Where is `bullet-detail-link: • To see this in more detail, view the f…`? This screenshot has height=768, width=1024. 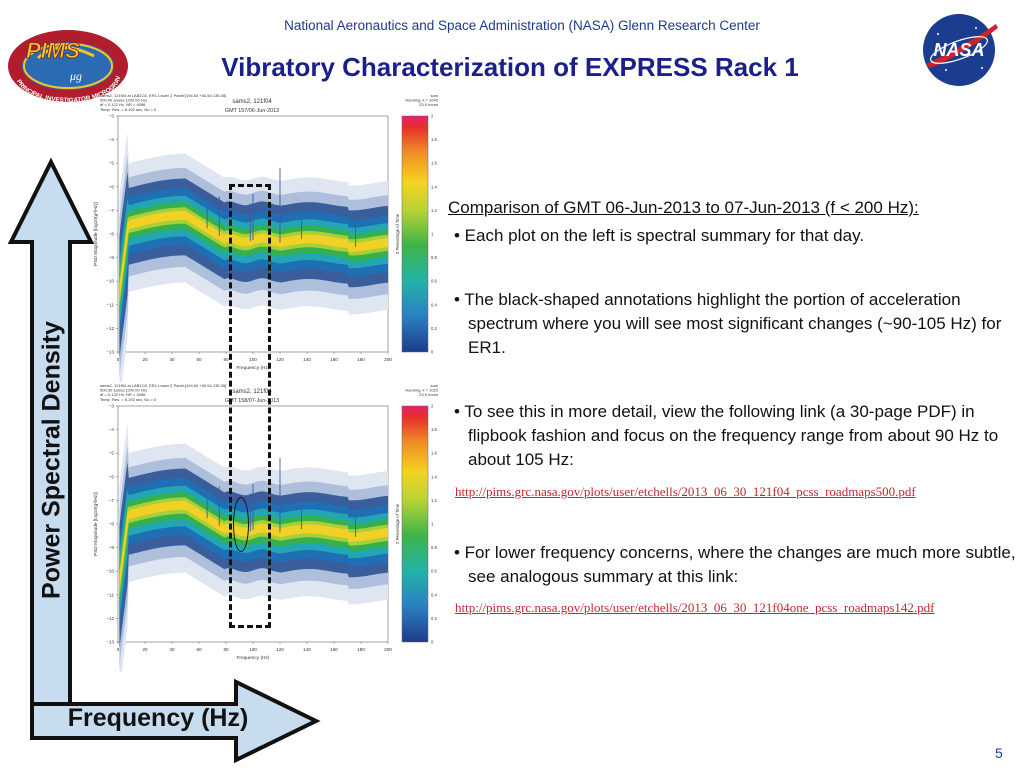 bullet-detail-link: • To see this in more detail, view the f… is located at coordinates (726, 435).